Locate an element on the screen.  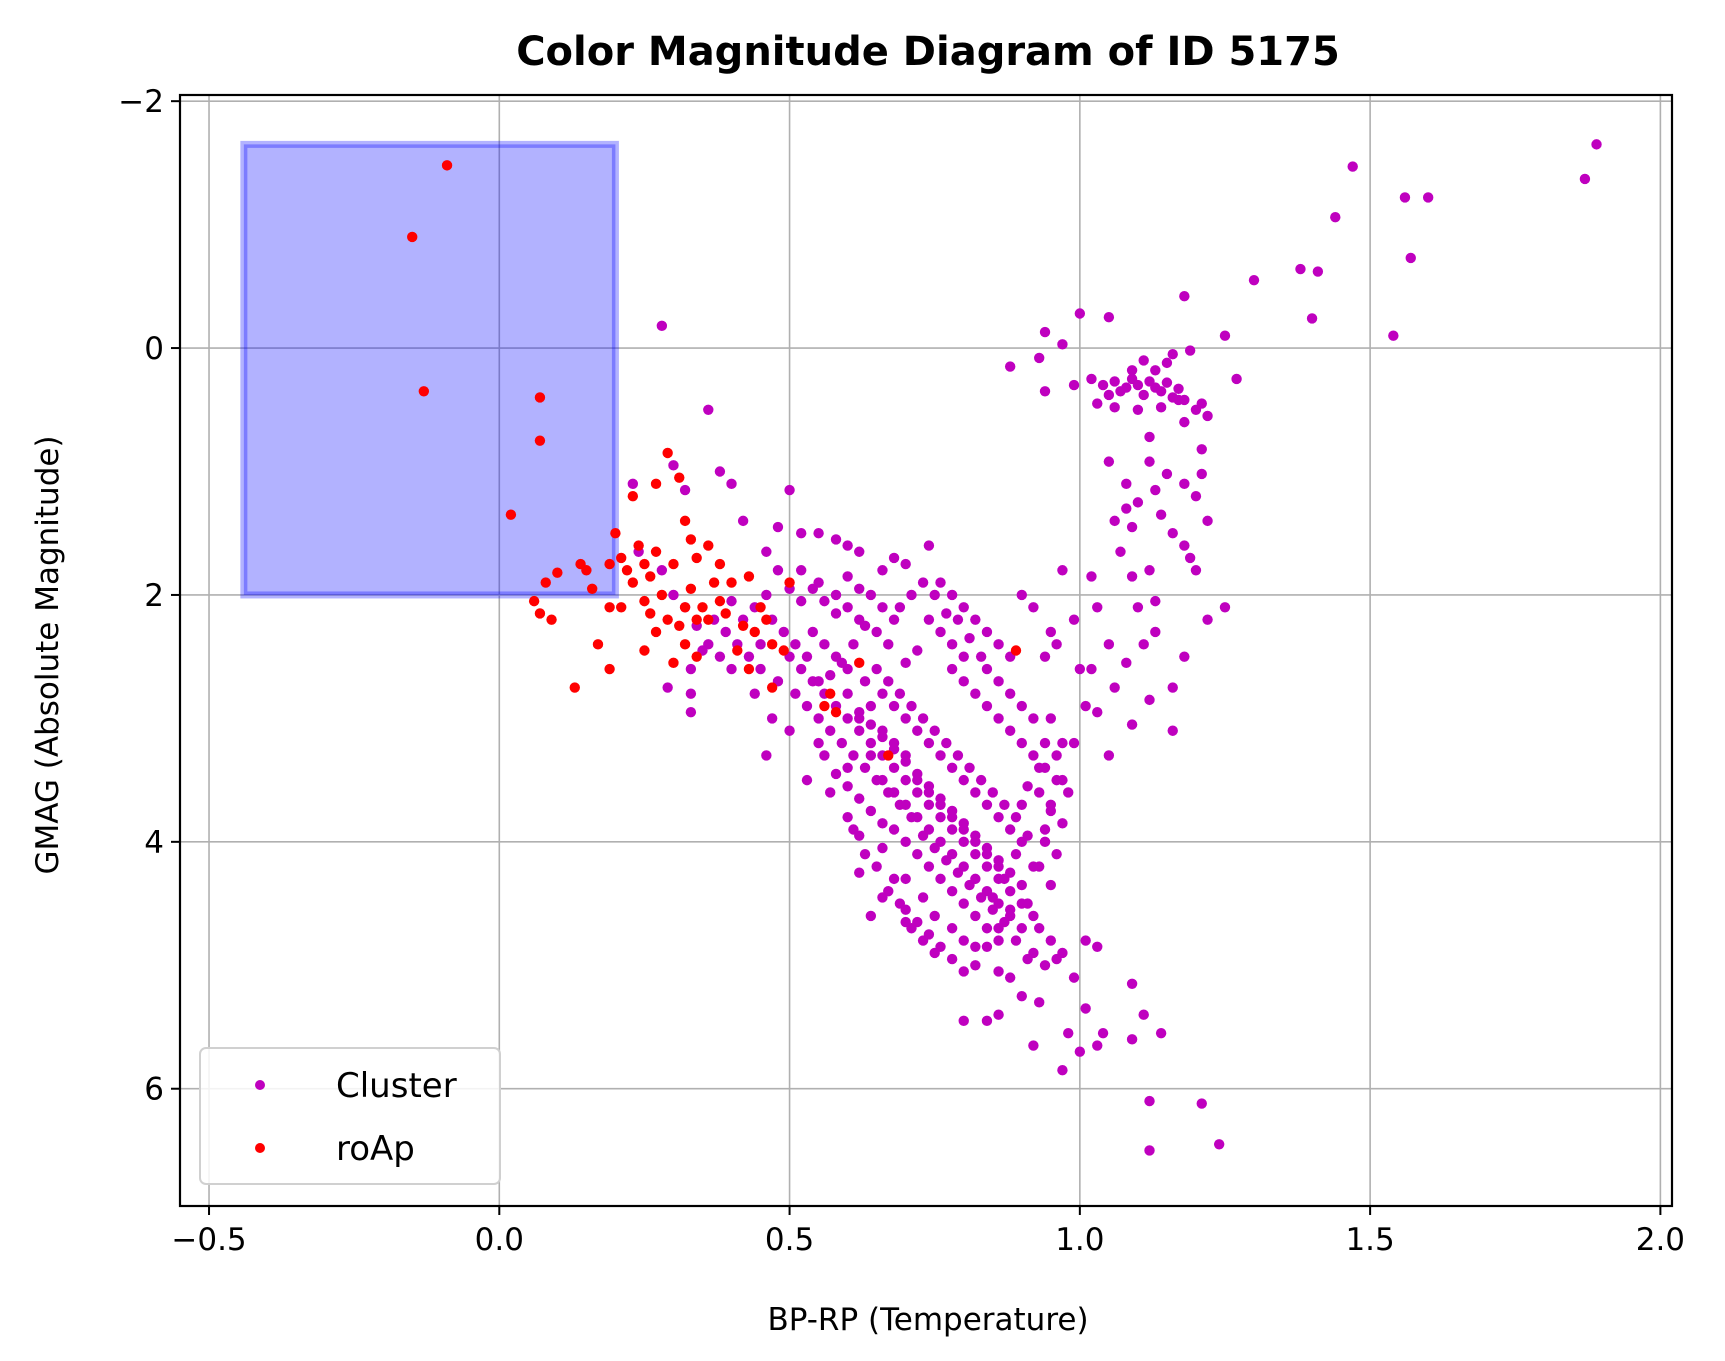
x-tick-label-2: 0.5 is located at coordinates (789, 1240).